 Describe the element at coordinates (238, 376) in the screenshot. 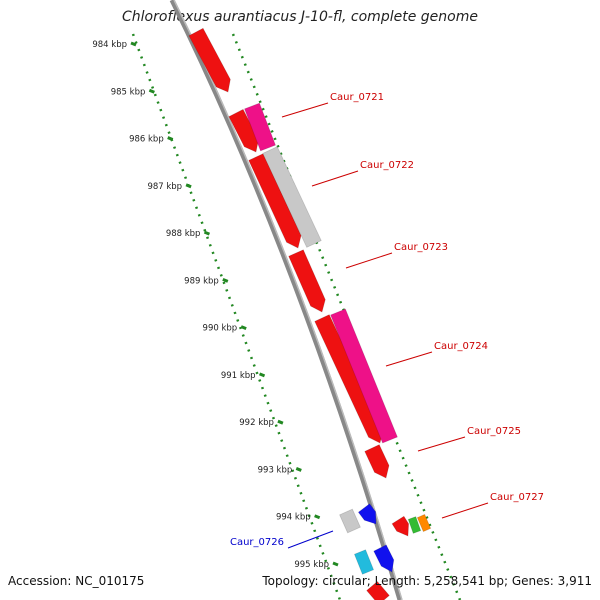

I see `scale-tick-label: 991 kbp` at that location.